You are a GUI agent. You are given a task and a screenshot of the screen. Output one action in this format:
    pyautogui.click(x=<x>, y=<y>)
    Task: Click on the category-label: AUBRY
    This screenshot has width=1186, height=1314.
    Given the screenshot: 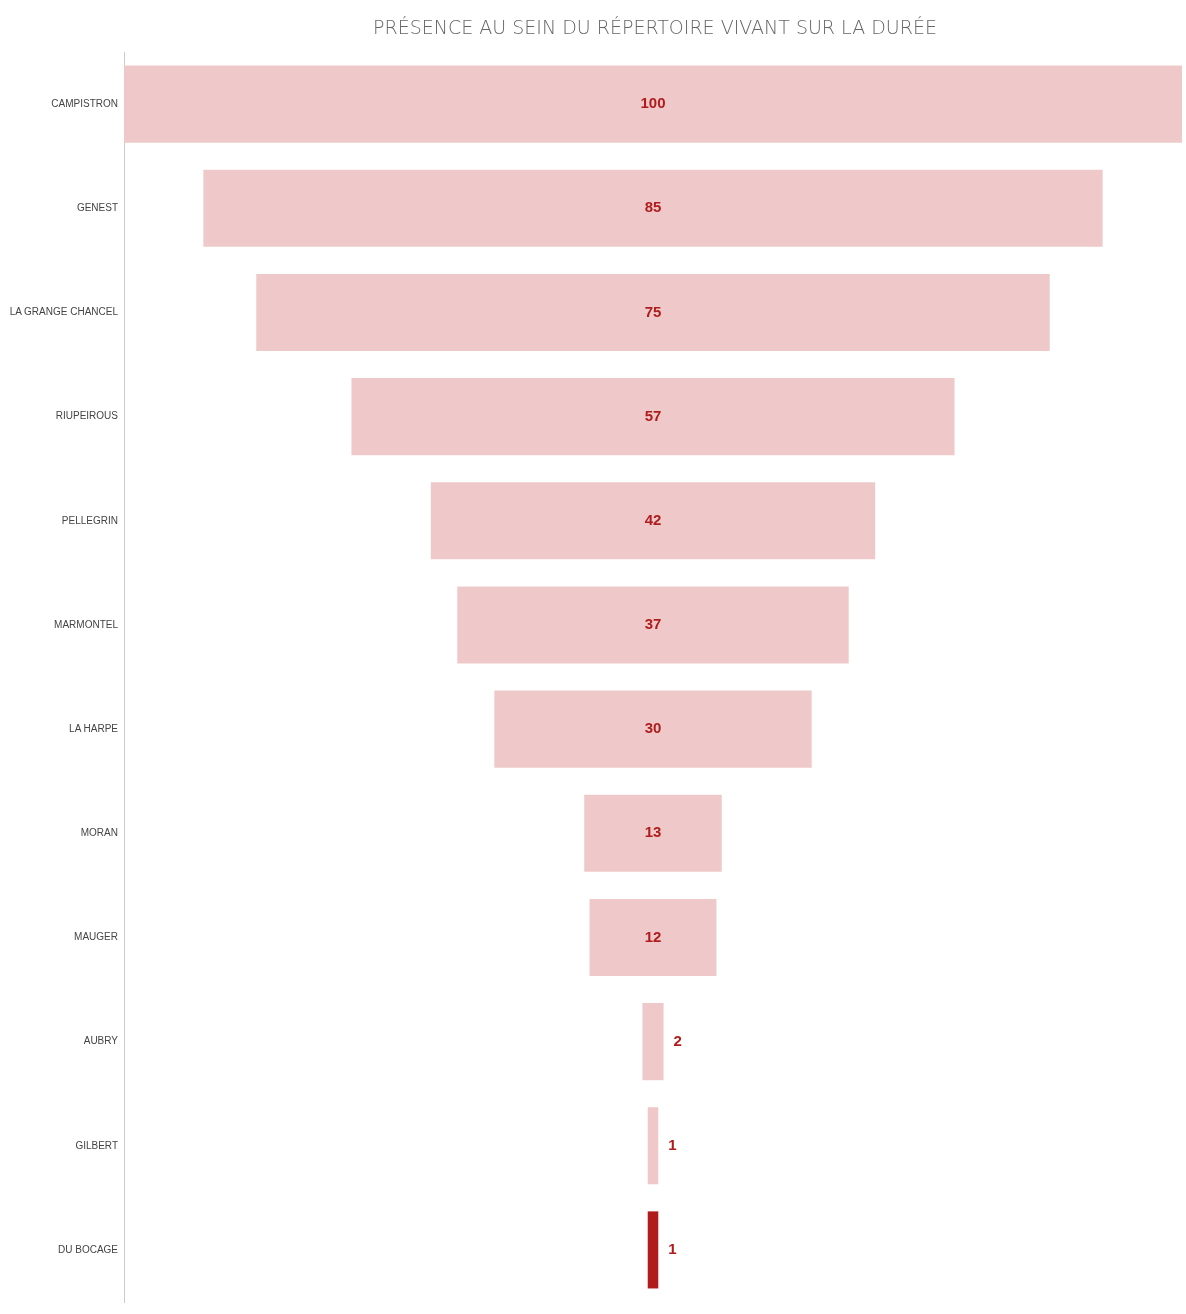 What is the action you would take?
    pyautogui.click(x=101, y=1041)
    